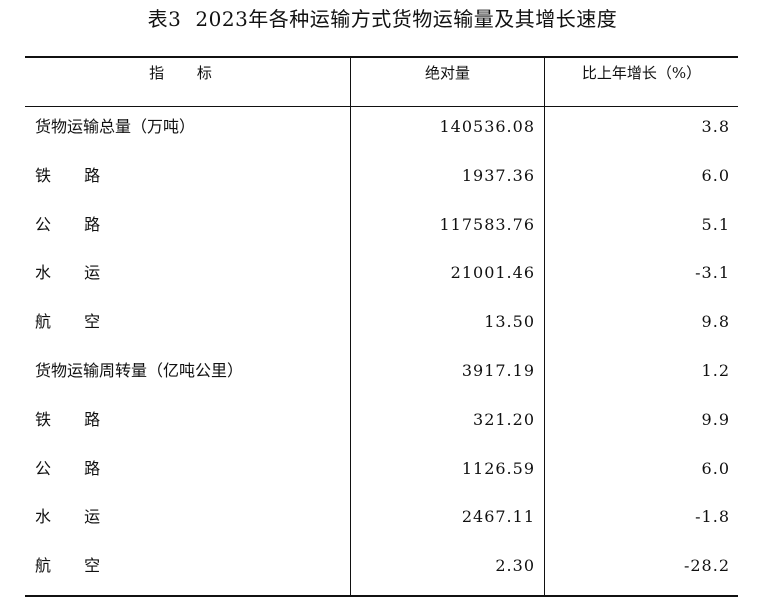  What do you see at coordinates (715, 322) in the screenshot?
I see `row-growth: 9.8` at bounding box center [715, 322].